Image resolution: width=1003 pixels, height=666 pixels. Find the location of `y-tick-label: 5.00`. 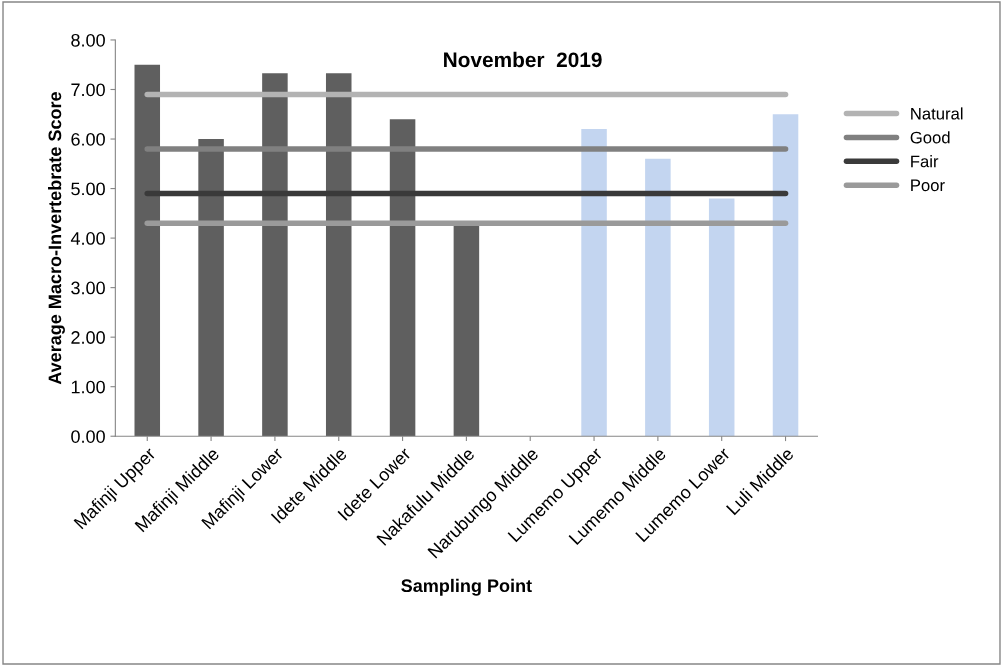

y-tick-label: 5.00 is located at coordinates (88, 189).